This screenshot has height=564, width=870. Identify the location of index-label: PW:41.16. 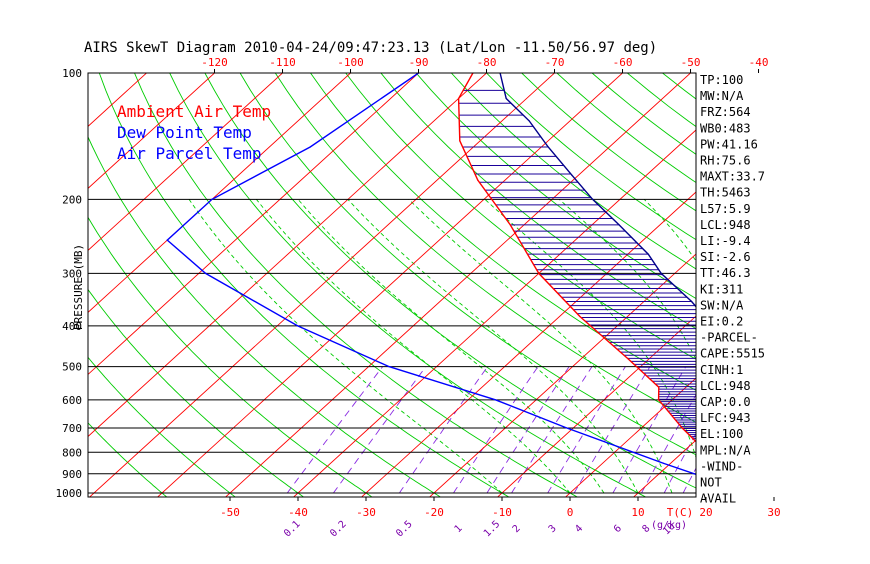
(729, 144).